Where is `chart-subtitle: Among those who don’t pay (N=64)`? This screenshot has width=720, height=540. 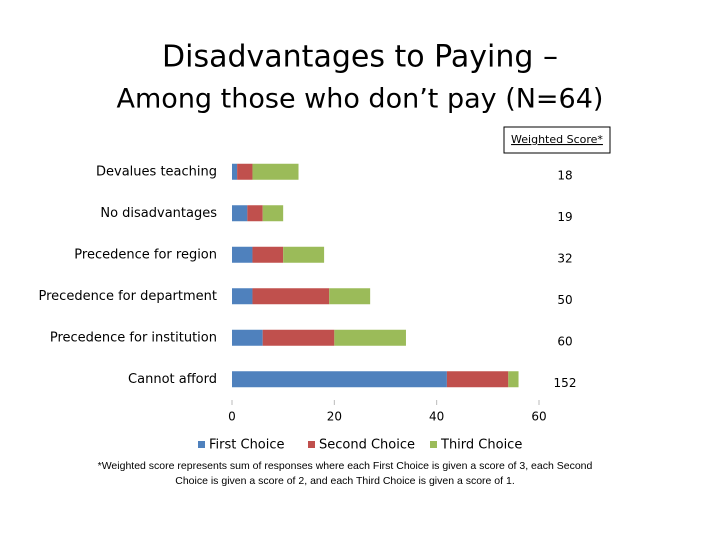 chart-subtitle: Among those who don’t pay (N=64) is located at coordinates (360, 99).